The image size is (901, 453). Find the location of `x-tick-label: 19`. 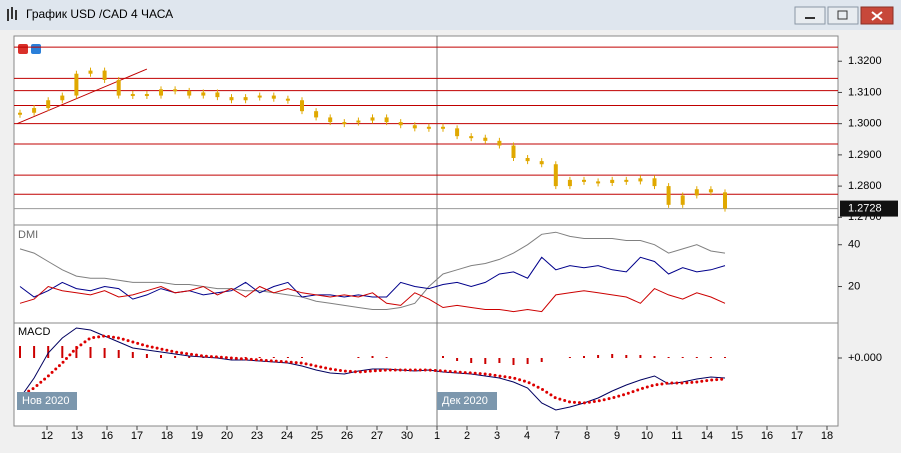

x-tick-label: 19 is located at coordinates (197, 436).